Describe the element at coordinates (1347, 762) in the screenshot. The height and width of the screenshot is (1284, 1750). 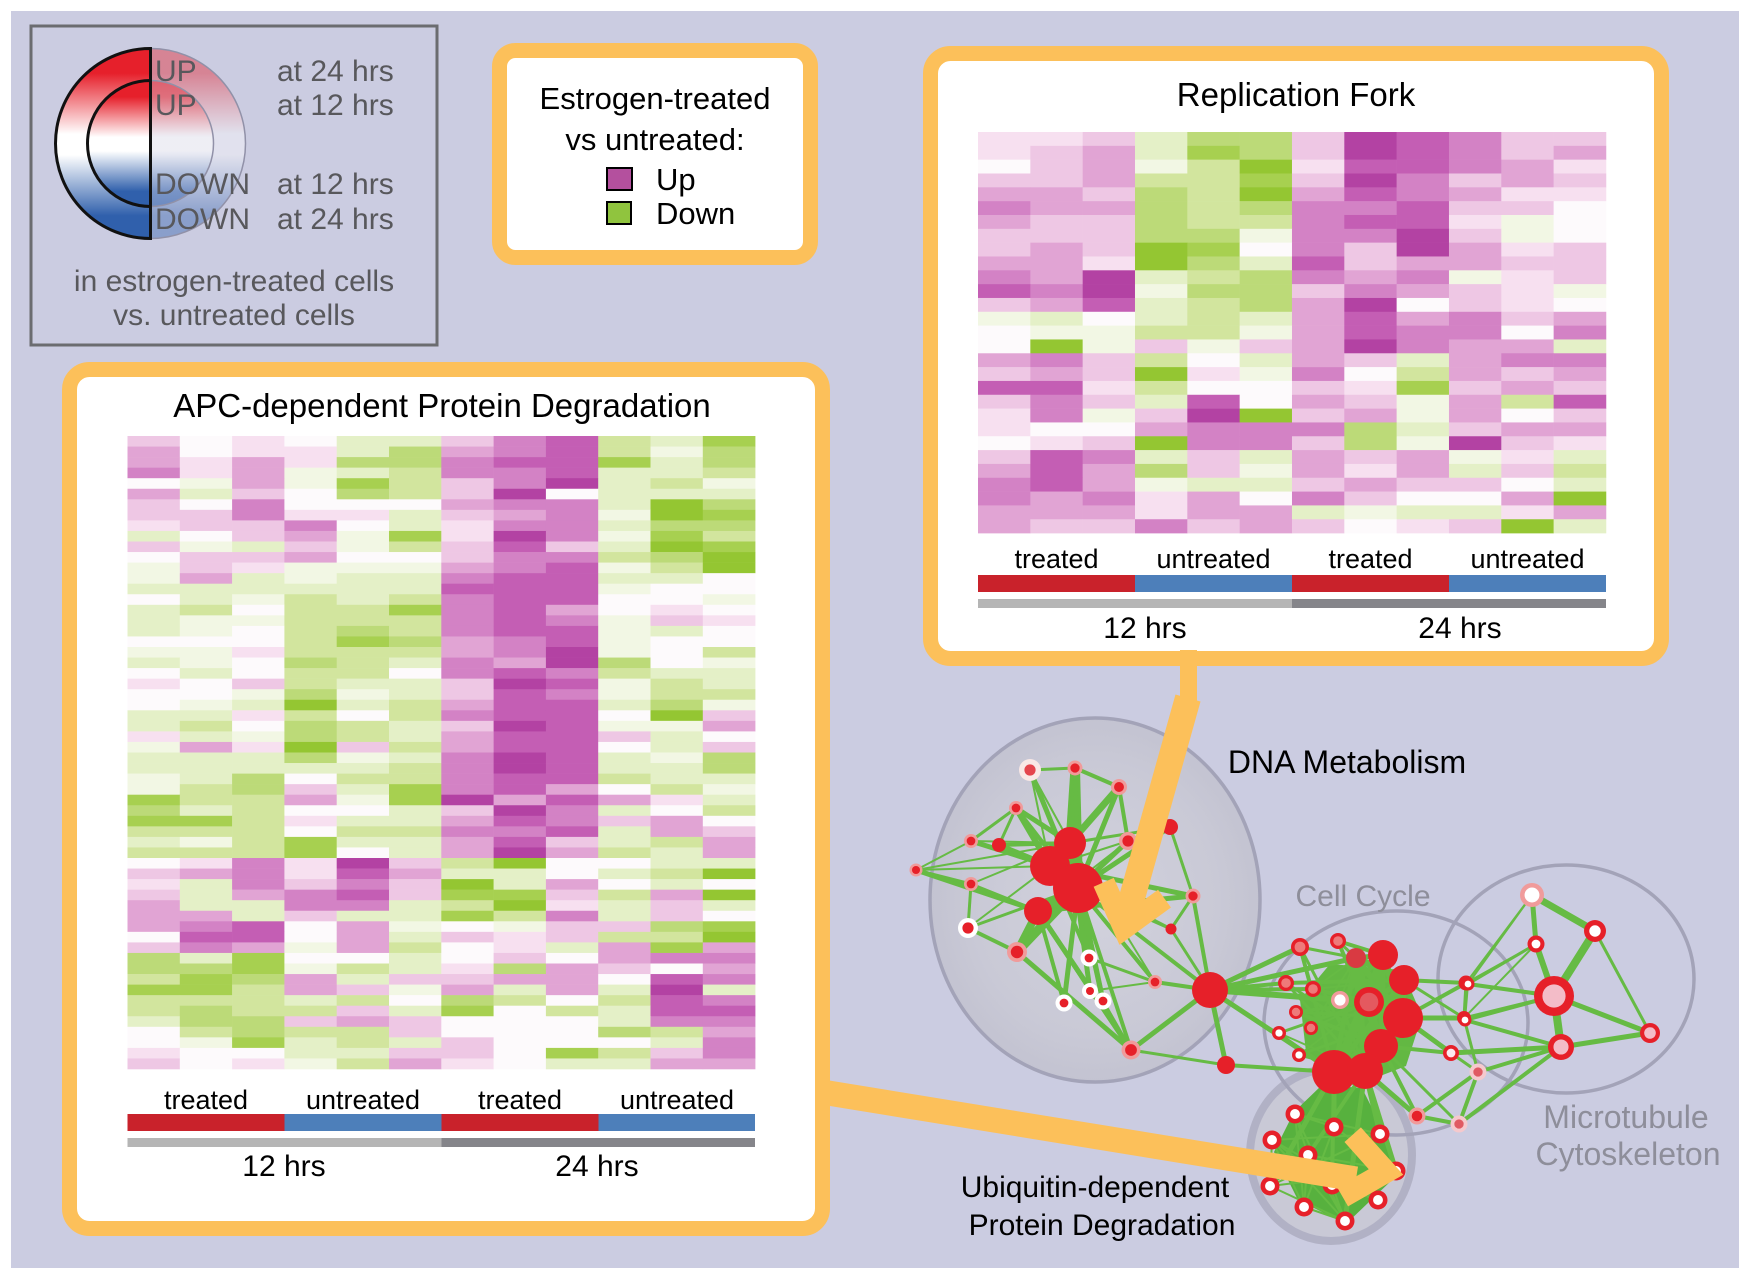
I see `svg-text: DNA Metabolism` at that location.